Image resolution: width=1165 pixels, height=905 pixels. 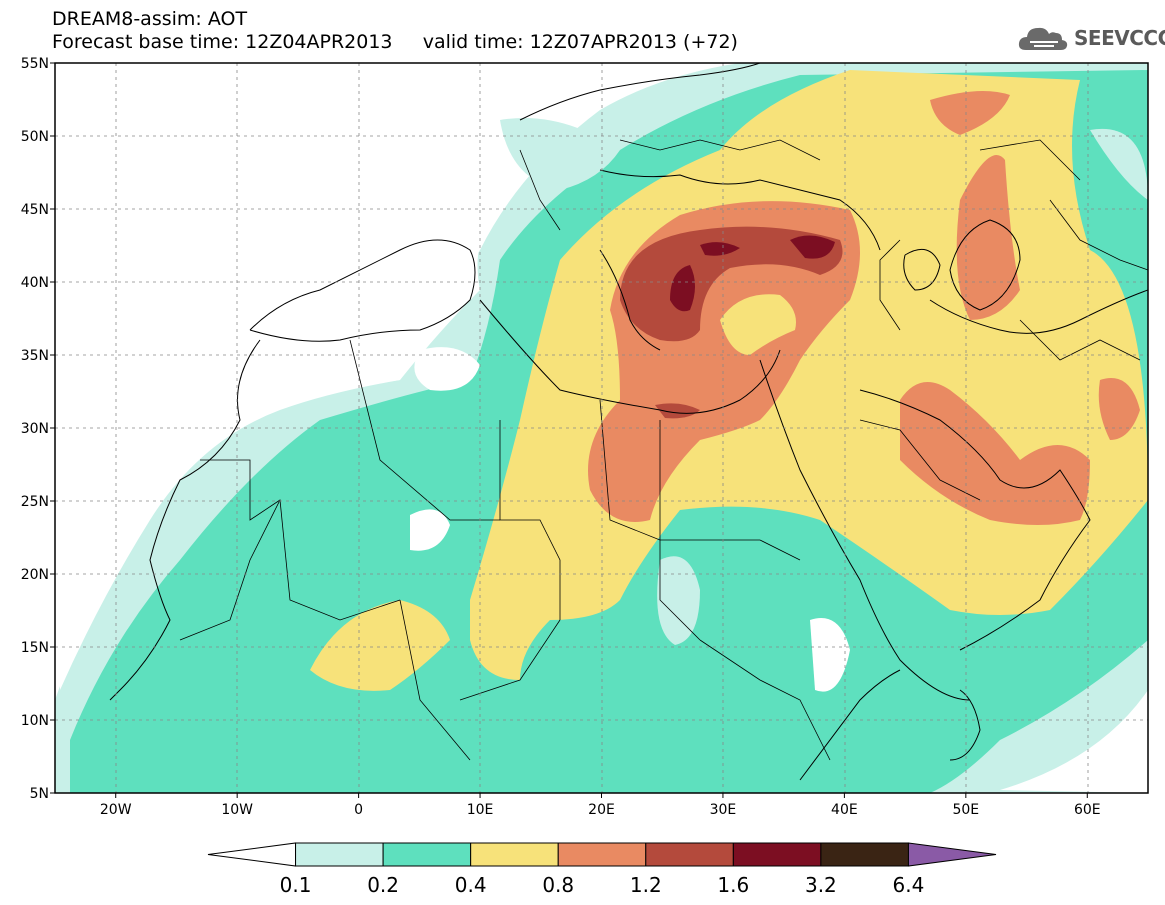 I want to click on color-legend, so click(x=602, y=854).